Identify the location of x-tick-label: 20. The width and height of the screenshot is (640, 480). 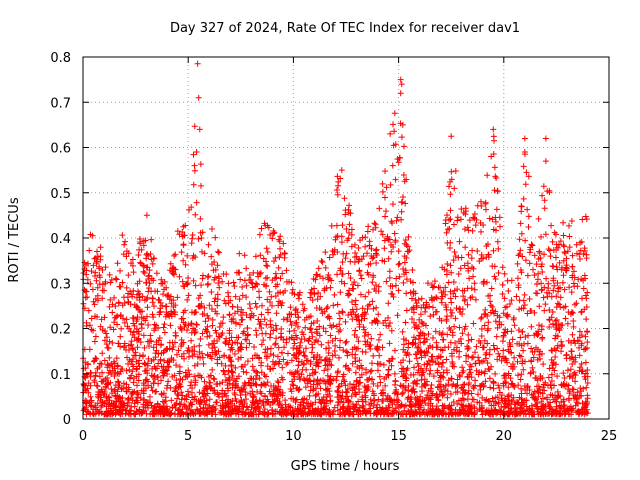
(504, 436).